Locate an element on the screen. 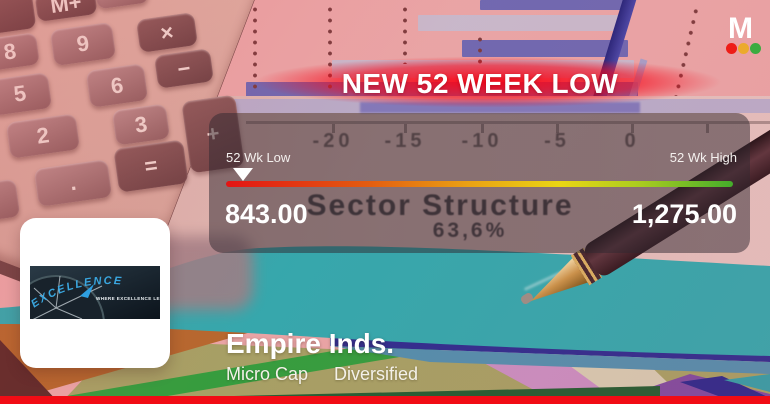  banner-title: NEW 52 WEEK LOW is located at coordinates (480, 83).